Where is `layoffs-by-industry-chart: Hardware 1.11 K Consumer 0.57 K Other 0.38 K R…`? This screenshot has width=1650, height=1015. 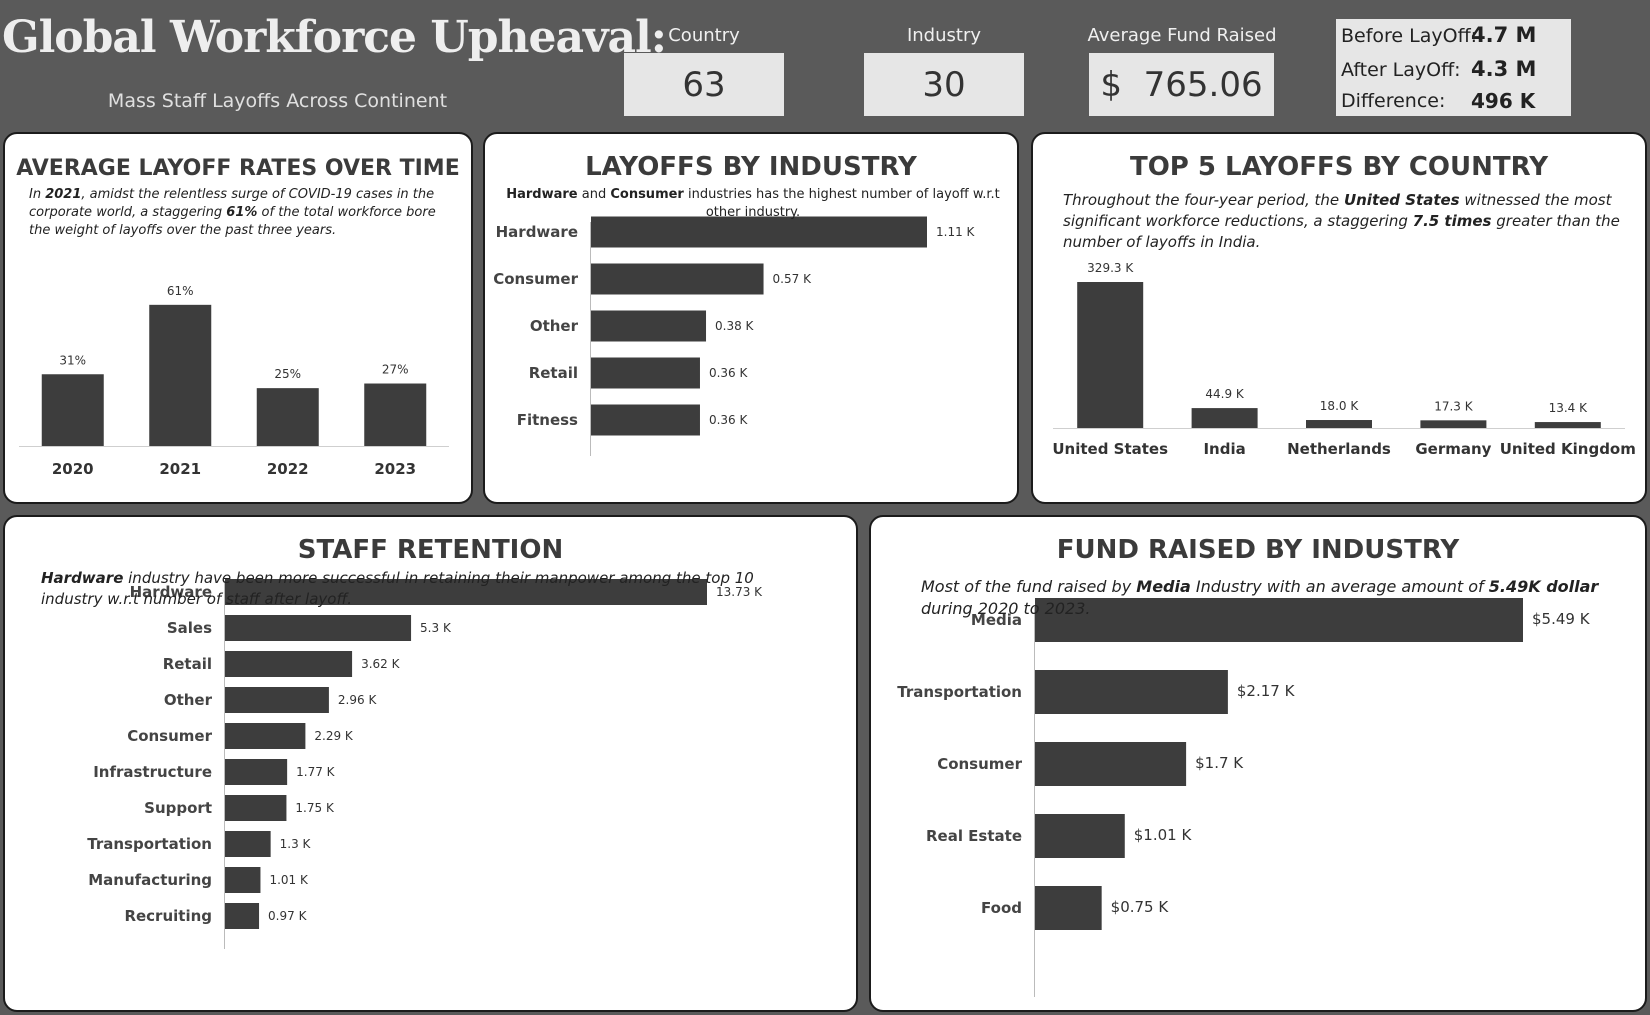
layoffs-by-industry-chart: Hardware 1.11 K Consumer 0.57 K Other 0.38 K R… is located at coordinates (734, 336).